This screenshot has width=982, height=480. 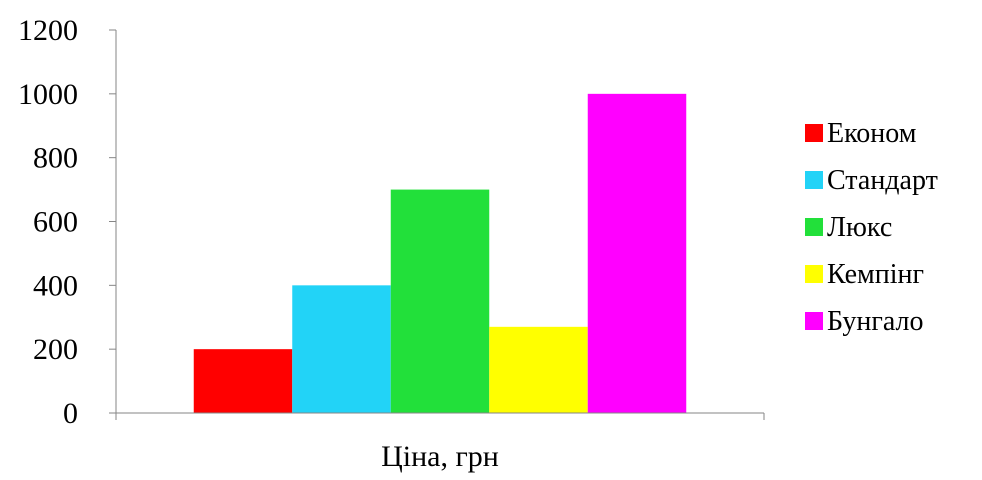 What do you see at coordinates (55, 285) in the screenshot?
I see `y-tick-label: 400` at bounding box center [55, 285].